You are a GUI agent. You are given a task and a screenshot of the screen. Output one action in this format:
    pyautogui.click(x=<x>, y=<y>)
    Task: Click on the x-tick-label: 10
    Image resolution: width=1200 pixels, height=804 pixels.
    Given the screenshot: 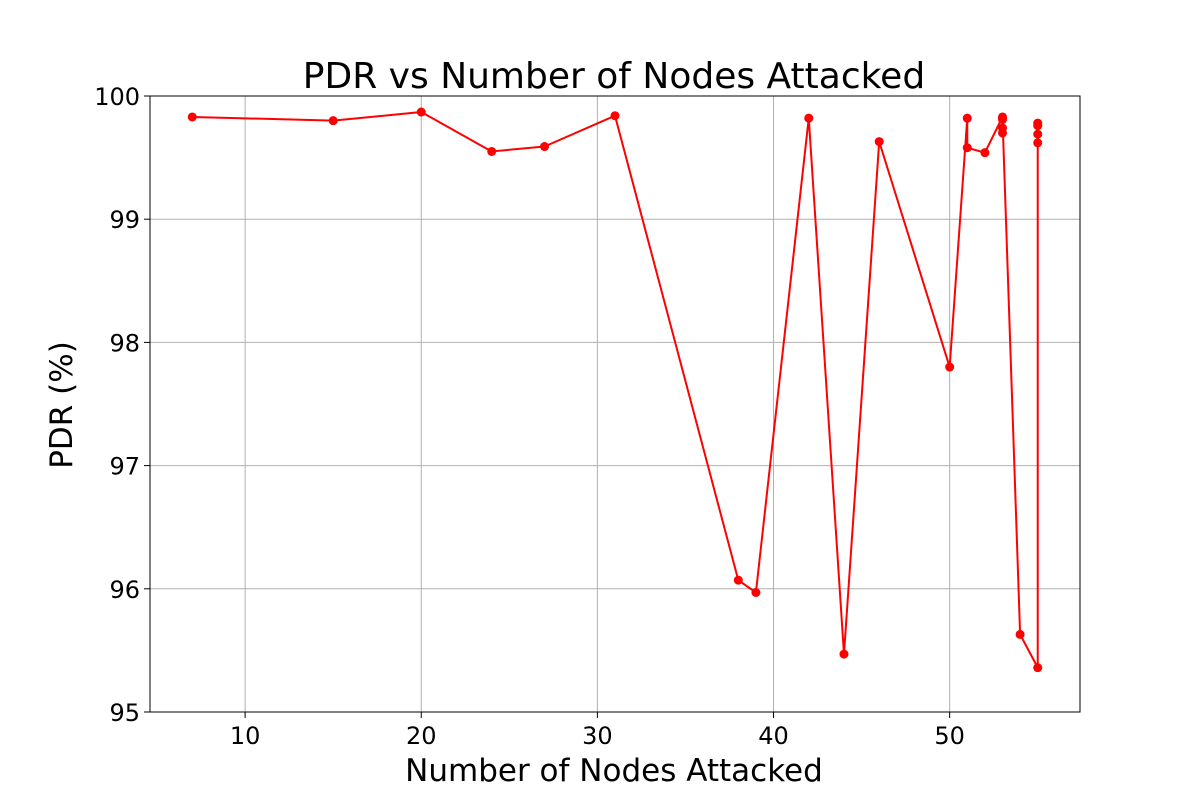 What is the action you would take?
    pyautogui.click(x=245, y=736)
    